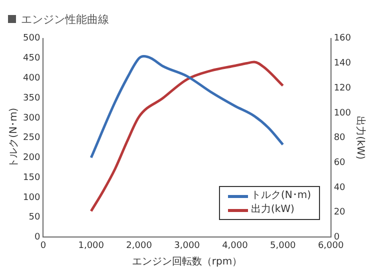 This screenshot has height=279, width=379. What do you see at coordinates (340, 187) in the screenshot?
I see `y2-tick-label: 40` at bounding box center [340, 187].